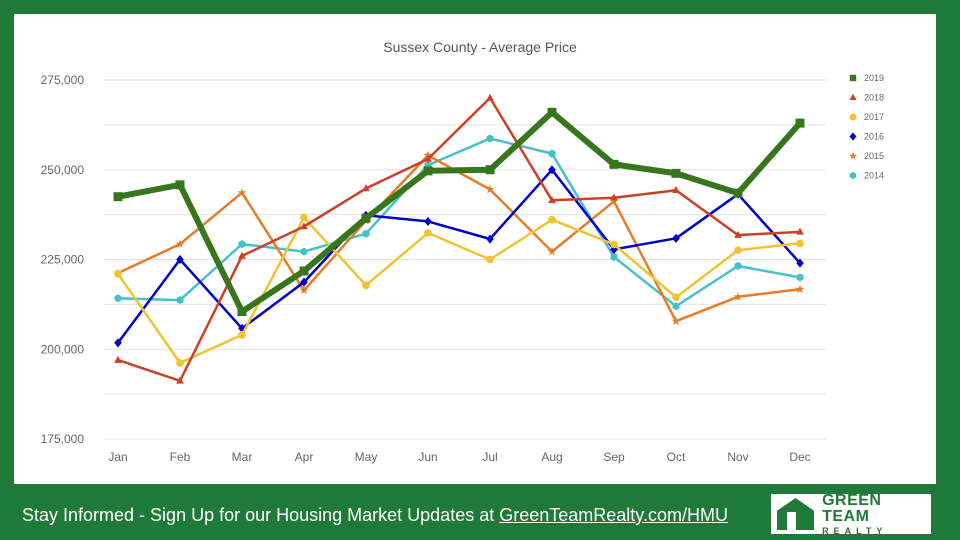 This screenshot has width=960, height=540. I want to click on x-tick-label: Apr, so click(304, 457).